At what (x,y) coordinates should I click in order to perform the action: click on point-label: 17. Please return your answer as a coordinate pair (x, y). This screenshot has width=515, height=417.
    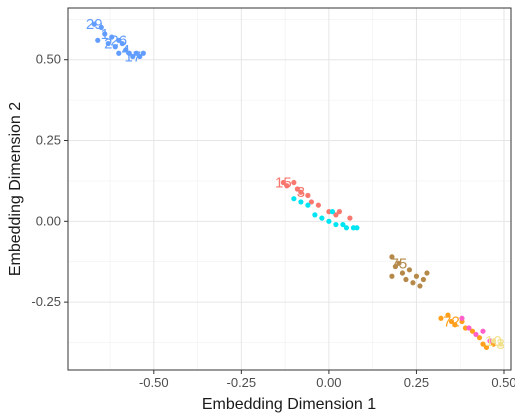
    Looking at the image, I should click on (132, 56).